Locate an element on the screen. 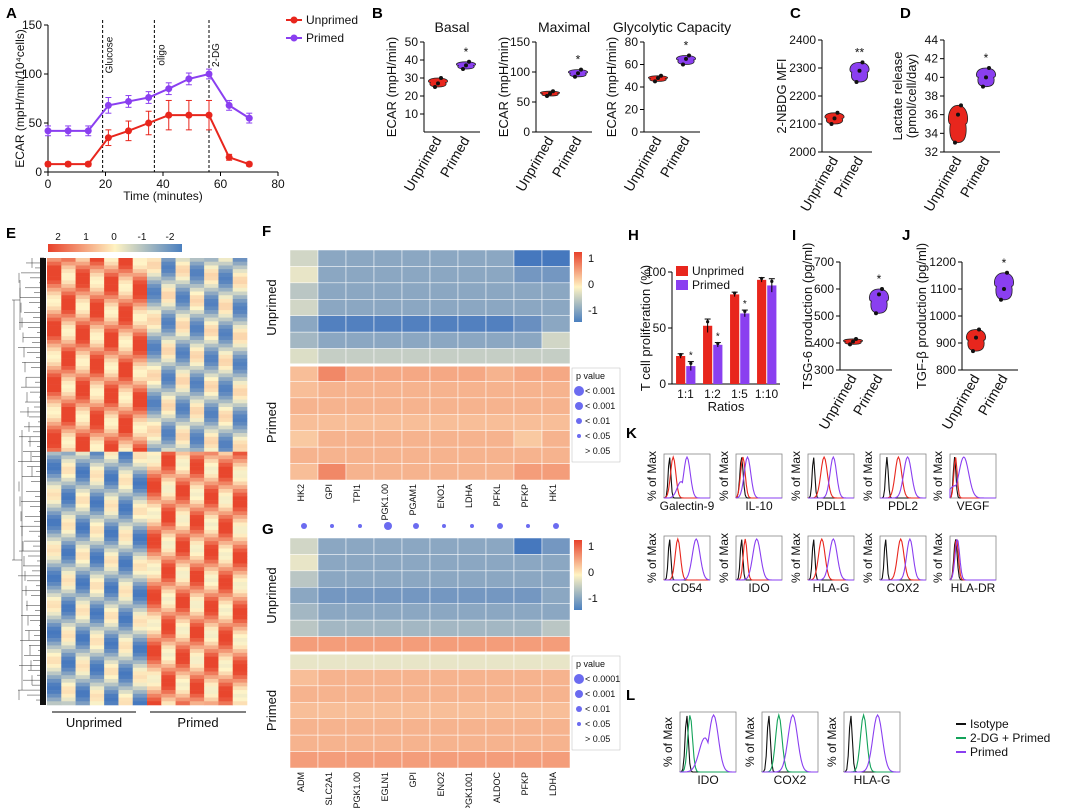  plot-title: Glycolytic Capacity is located at coordinates (672, 27).